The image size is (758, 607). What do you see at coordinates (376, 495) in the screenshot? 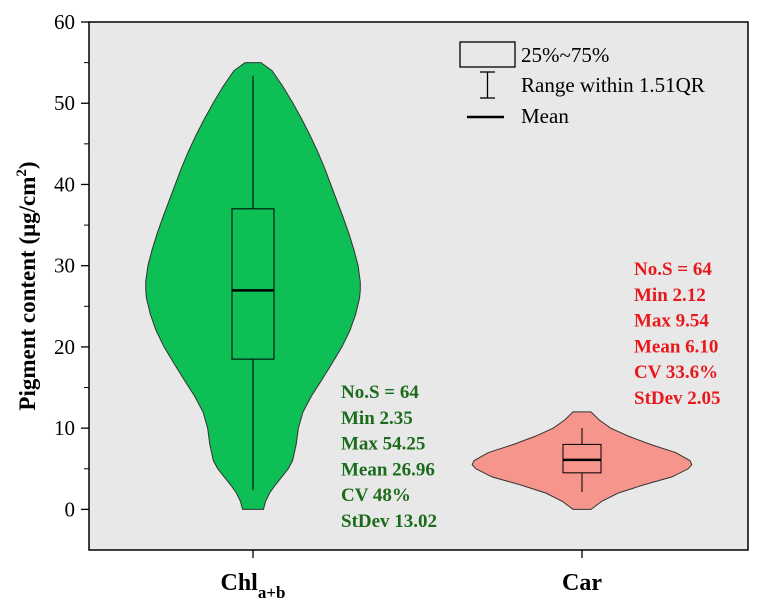
I see `stat-chl-4: CV 48%` at bounding box center [376, 495].